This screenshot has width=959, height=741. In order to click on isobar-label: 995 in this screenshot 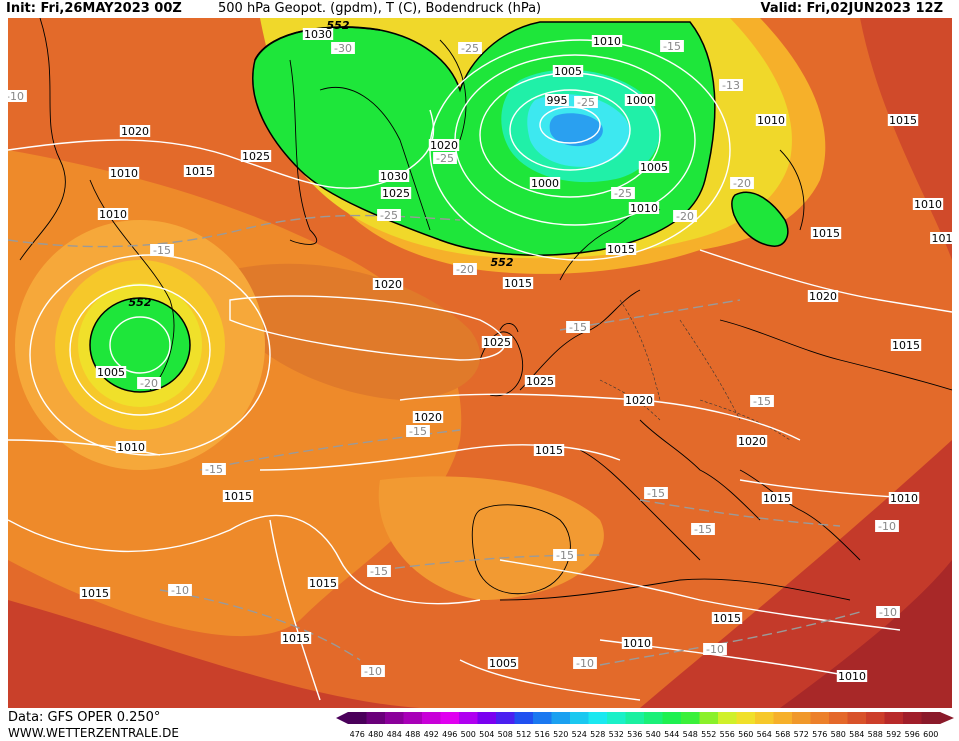, I will do `click(557, 100)`.